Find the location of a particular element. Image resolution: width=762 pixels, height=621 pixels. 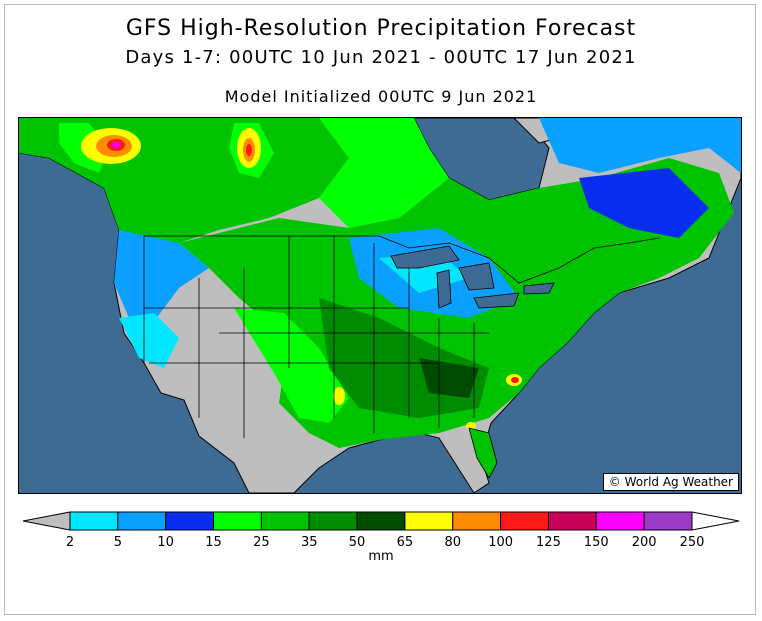

legend-high-arrow is located at coordinates (715, 521).